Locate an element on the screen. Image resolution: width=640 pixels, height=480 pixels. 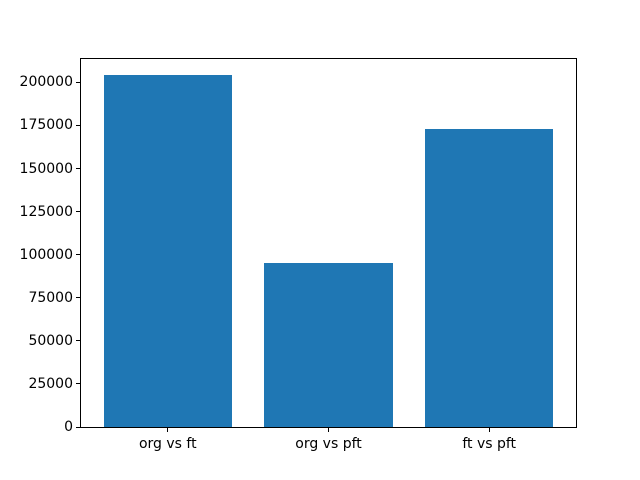
y-tick-label: 100000 is located at coordinates (46, 254).